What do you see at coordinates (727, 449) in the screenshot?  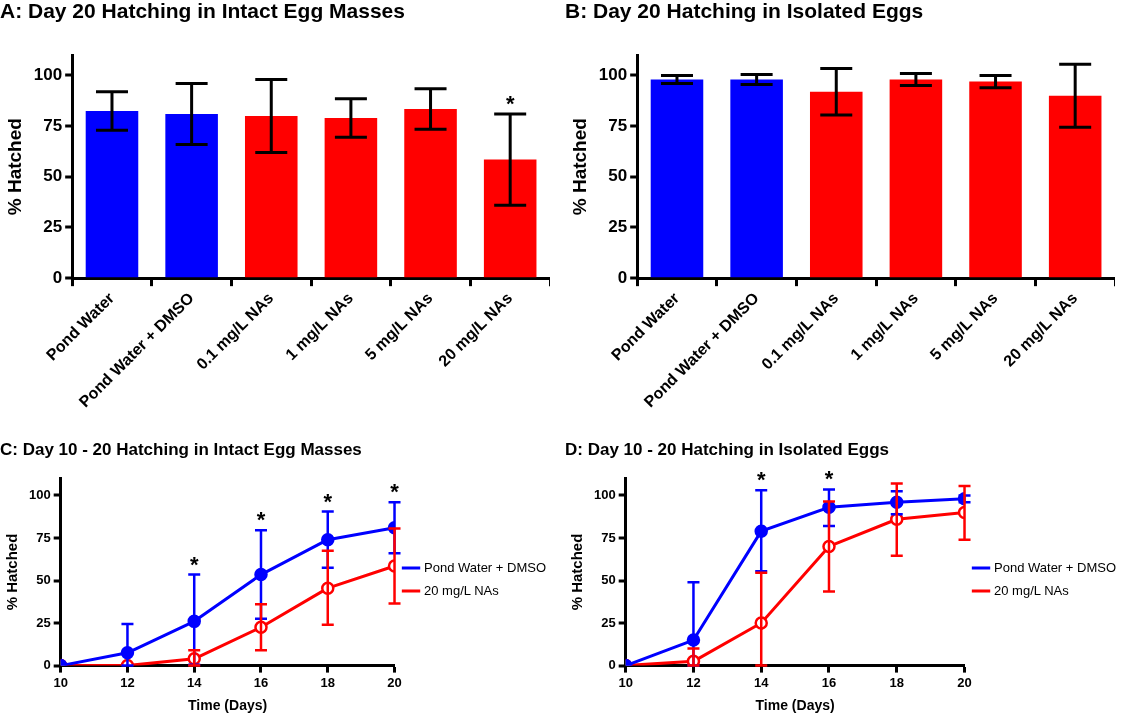 I see `chart-title: D: Day 10 - 20 Hatching in Isolated Eggs` at bounding box center [727, 449].